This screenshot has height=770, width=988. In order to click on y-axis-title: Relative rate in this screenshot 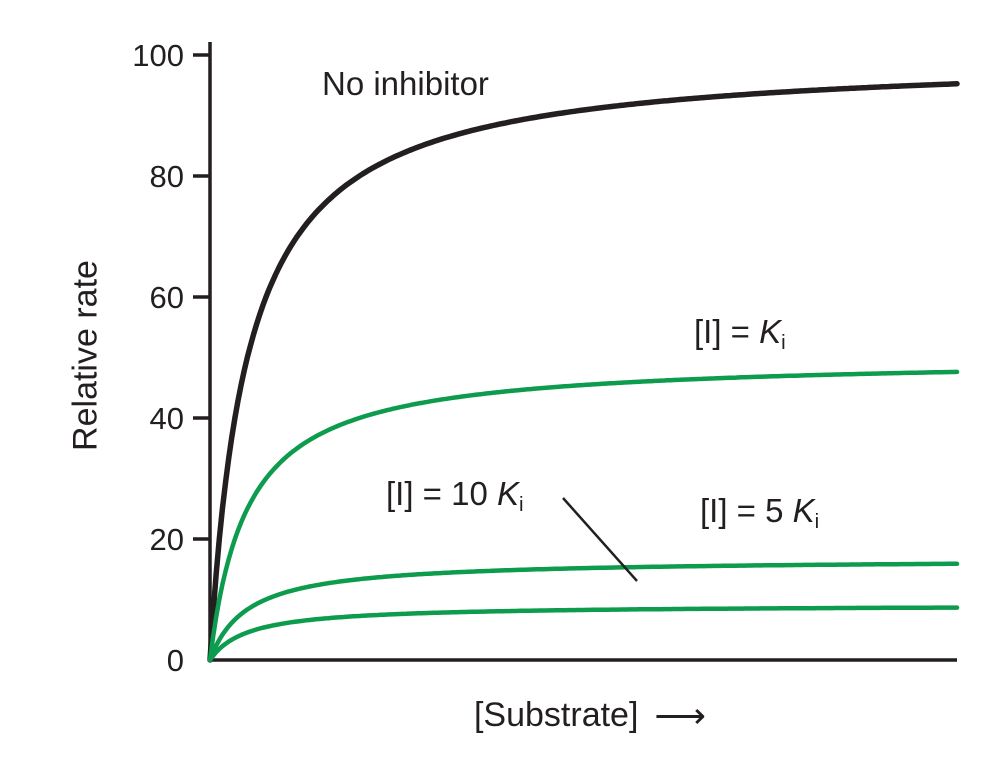, I will do `click(85, 355)`.